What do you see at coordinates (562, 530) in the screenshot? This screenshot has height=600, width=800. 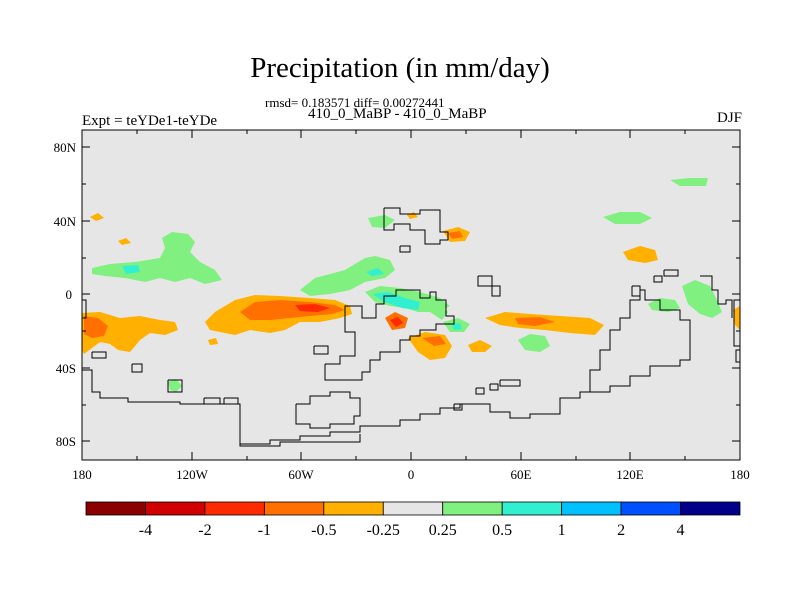 I see `colorbar-label: 1` at bounding box center [562, 530].